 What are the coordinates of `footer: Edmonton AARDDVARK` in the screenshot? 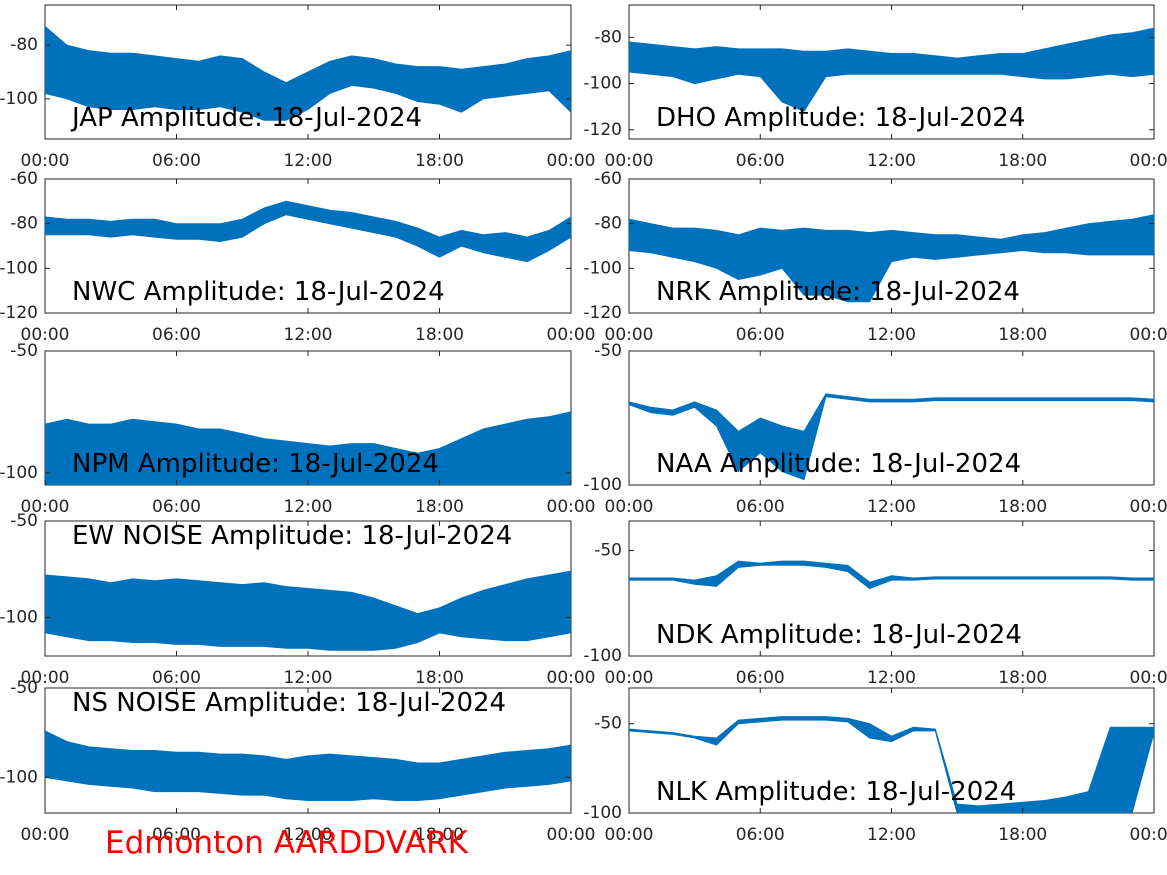 It's located at (287, 843).